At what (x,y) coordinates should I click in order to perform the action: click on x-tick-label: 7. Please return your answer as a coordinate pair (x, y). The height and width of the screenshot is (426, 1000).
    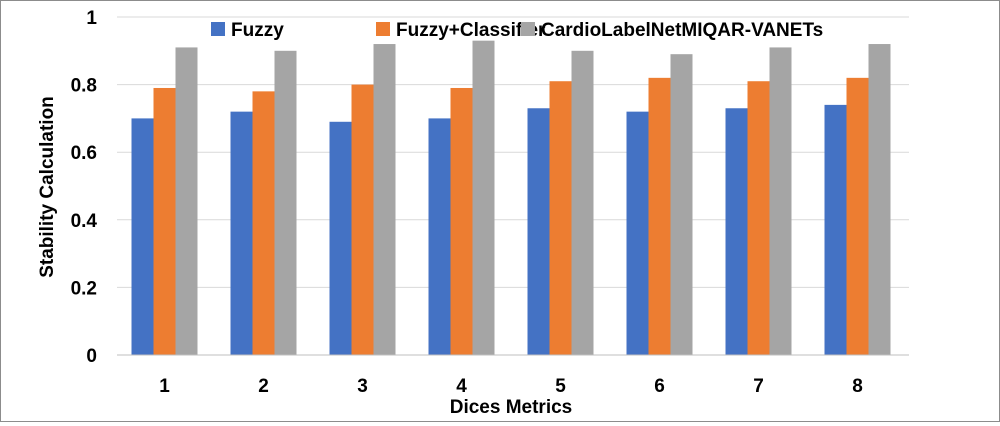
    Looking at the image, I should click on (758, 386).